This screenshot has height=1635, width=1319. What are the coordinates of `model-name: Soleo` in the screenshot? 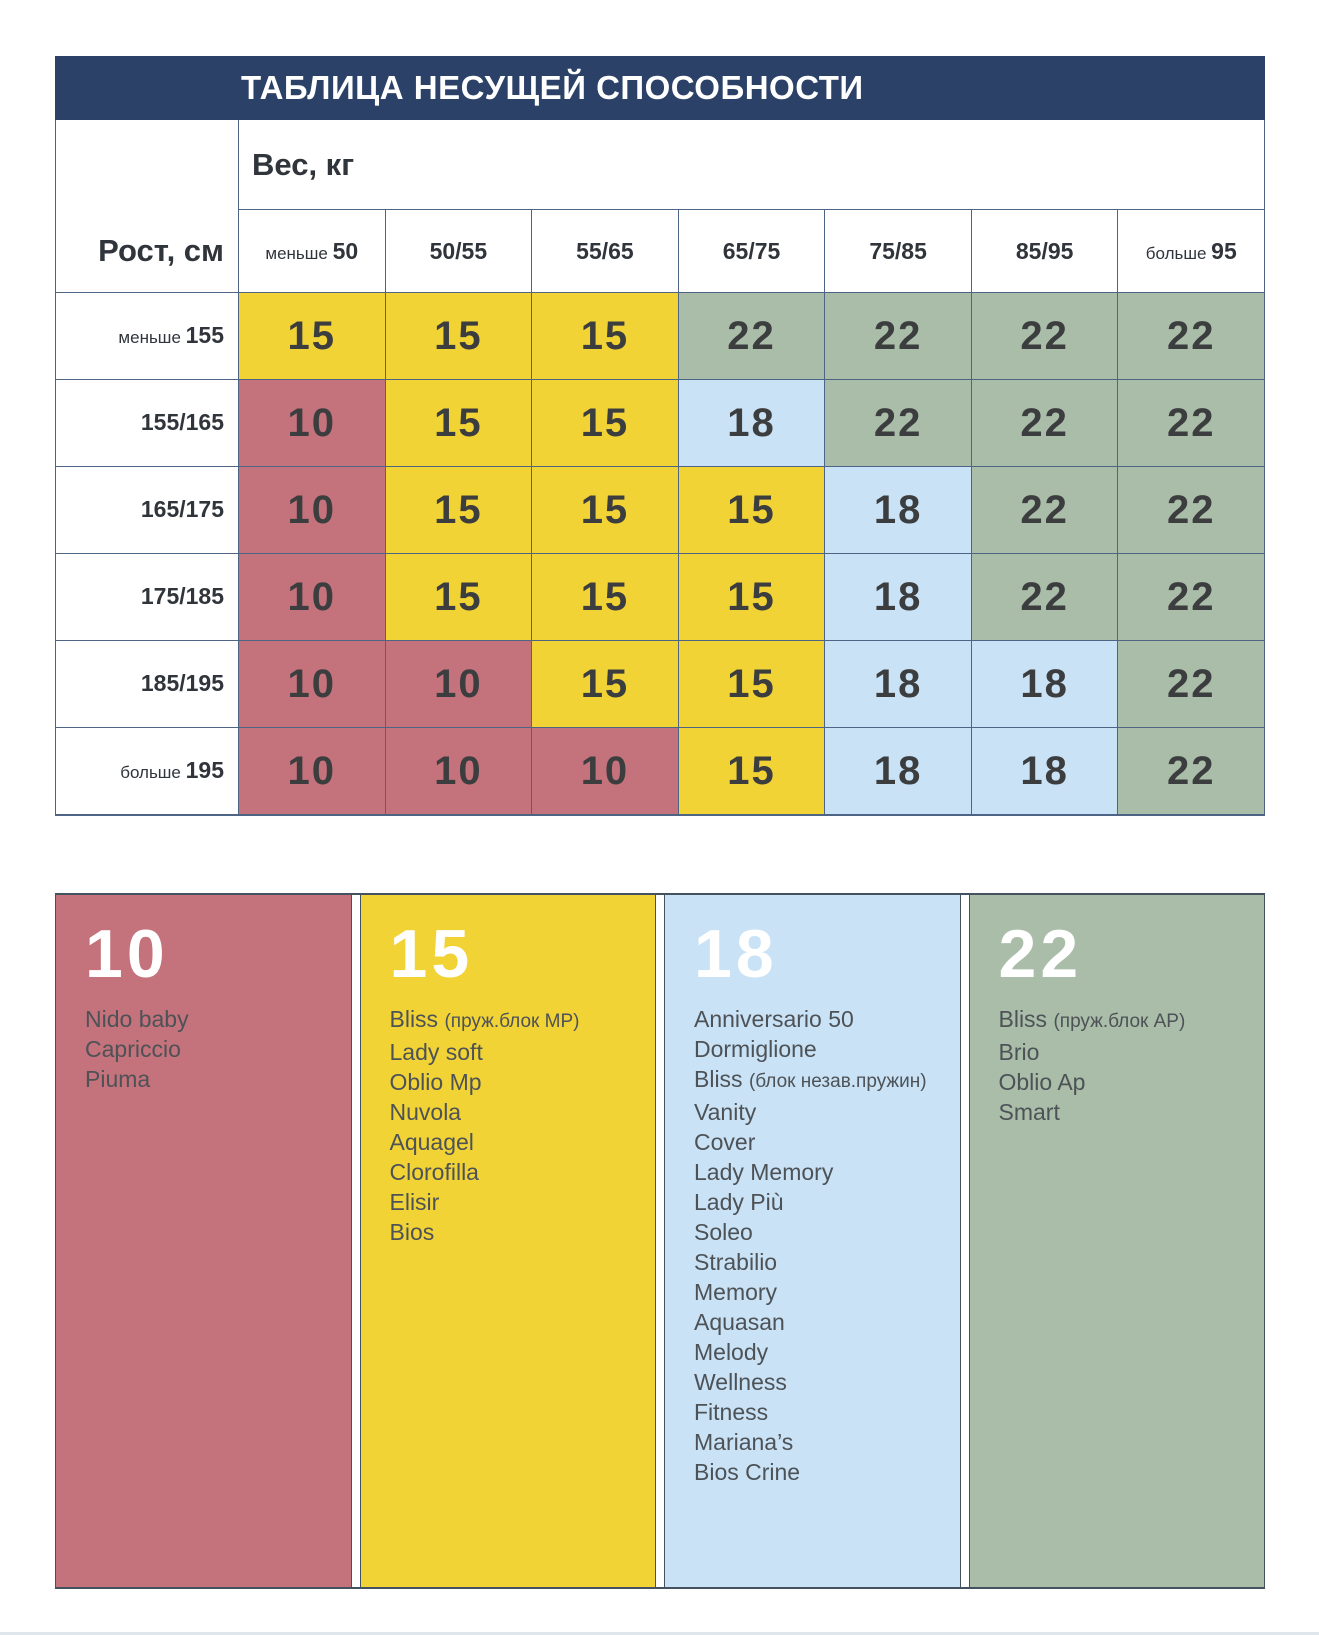 It's located at (723, 1232).